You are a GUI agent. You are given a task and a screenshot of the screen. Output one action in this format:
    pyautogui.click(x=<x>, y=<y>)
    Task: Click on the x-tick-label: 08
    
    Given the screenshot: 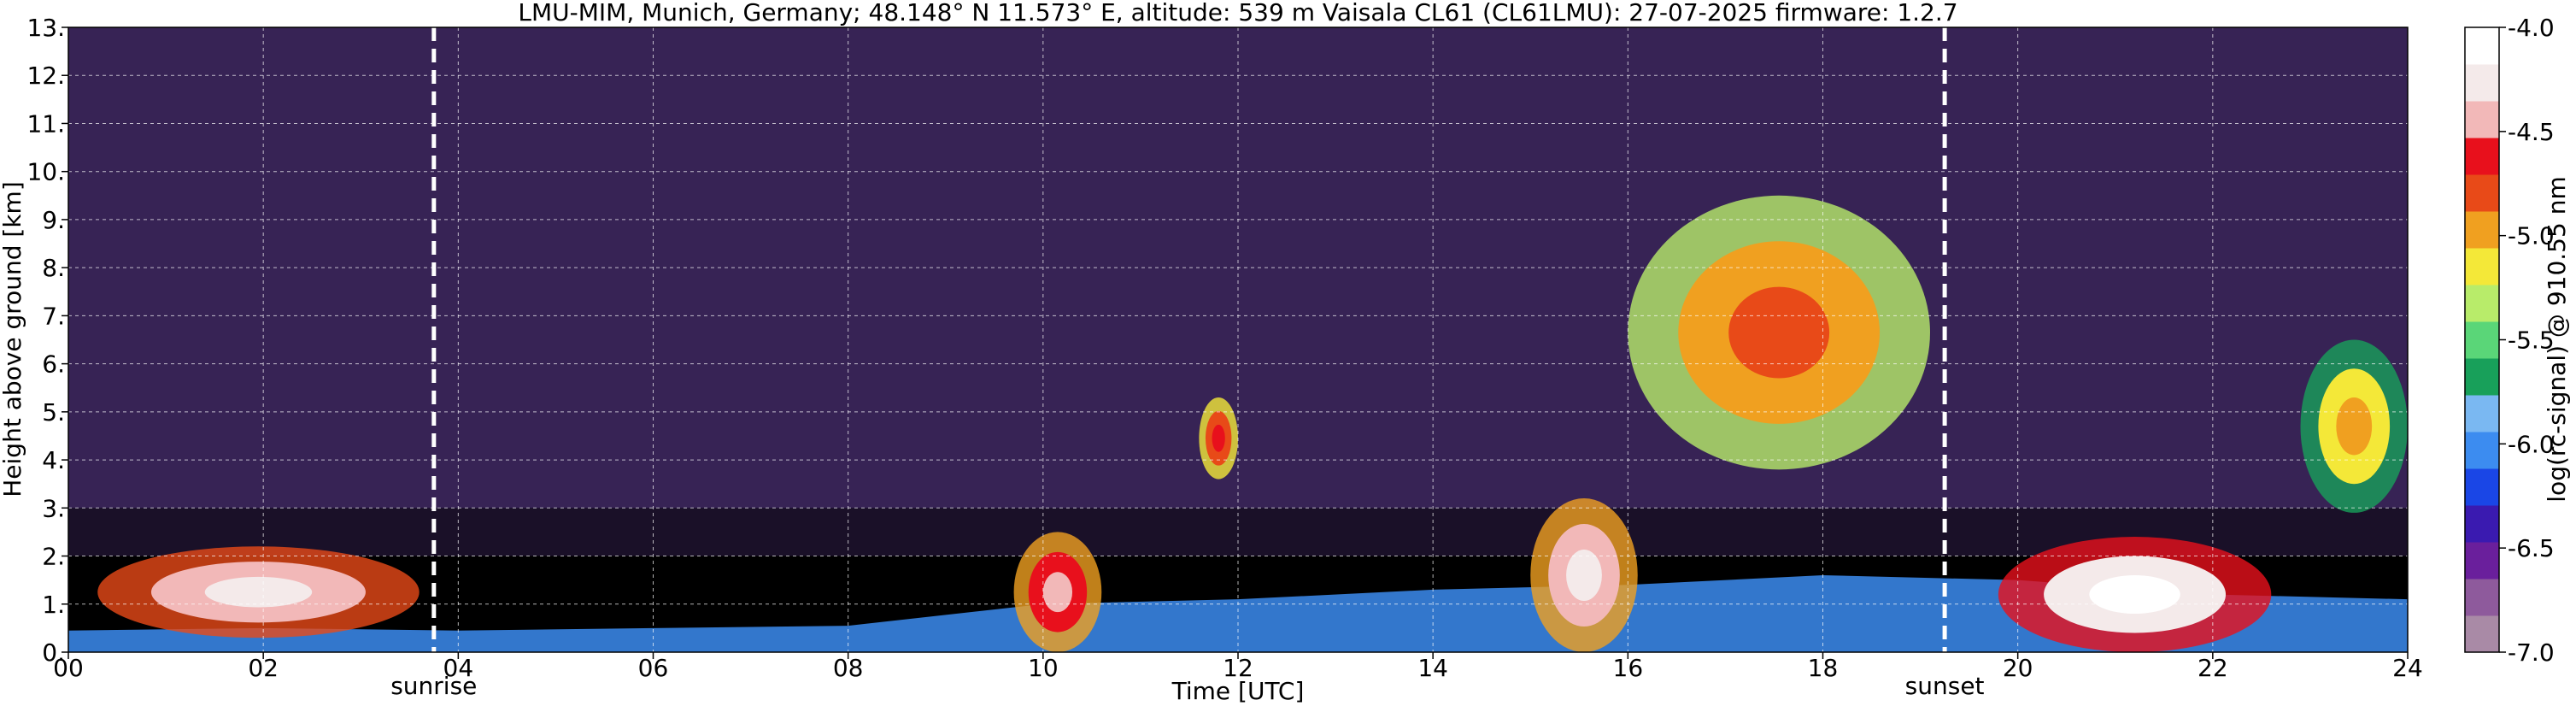 What is the action you would take?
    pyautogui.click(x=848, y=668)
    